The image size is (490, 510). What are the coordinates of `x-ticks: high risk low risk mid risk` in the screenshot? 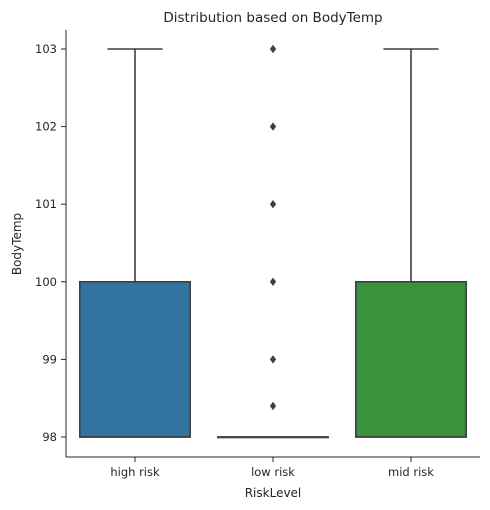 It's located at (272, 468).